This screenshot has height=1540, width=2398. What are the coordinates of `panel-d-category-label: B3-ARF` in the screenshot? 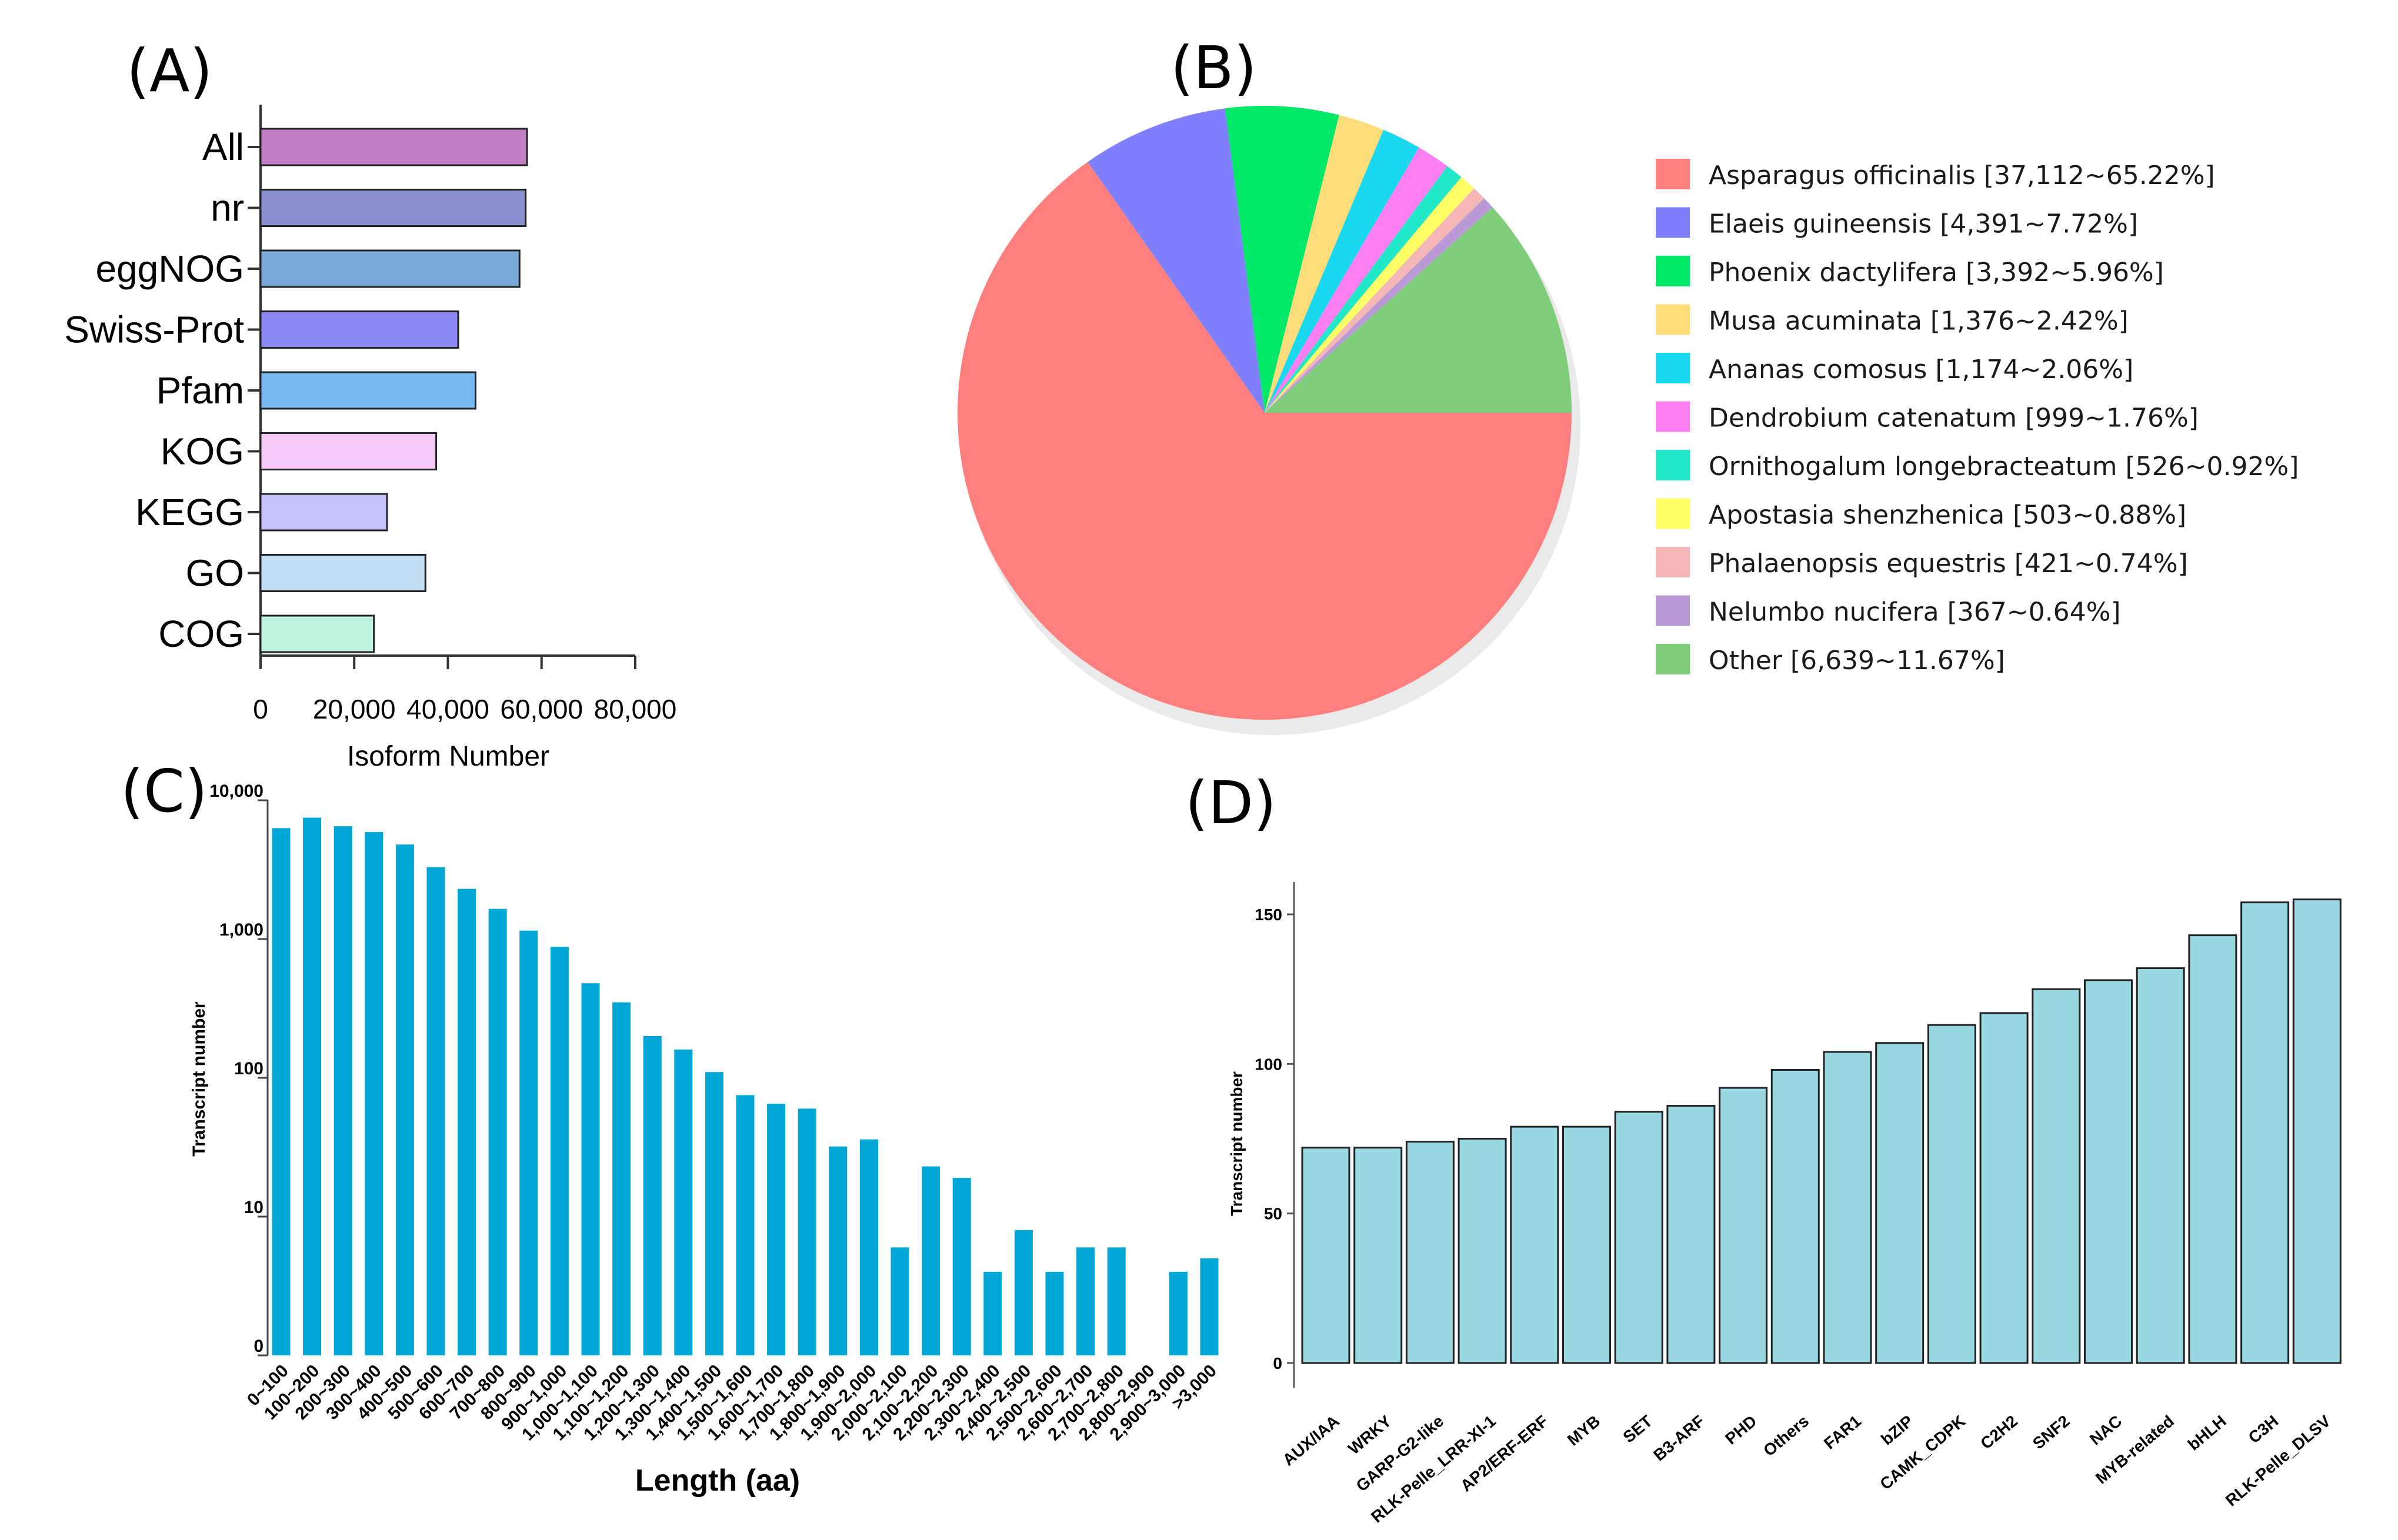 It's located at (1679, 1438).